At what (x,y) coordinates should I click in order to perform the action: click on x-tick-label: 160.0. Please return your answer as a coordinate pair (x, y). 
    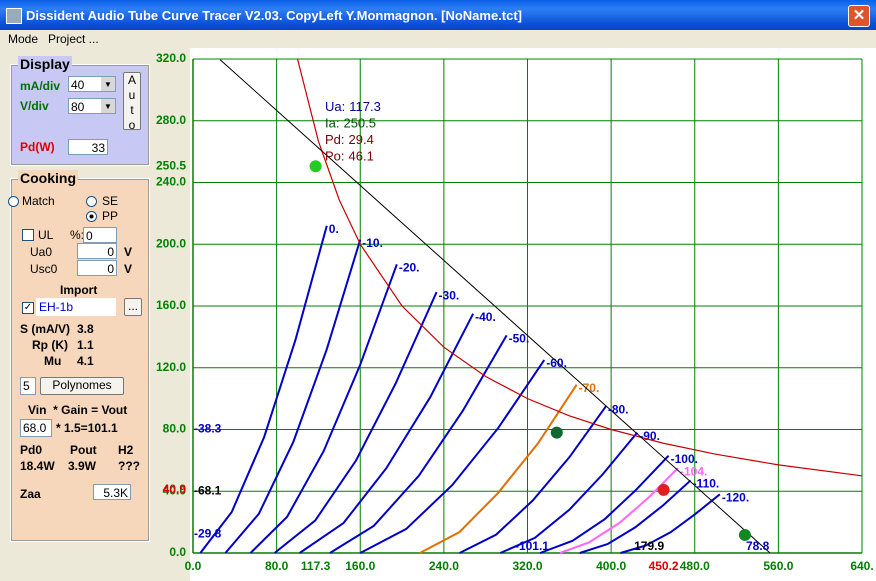
    Looking at the image, I should click on (360, 566).